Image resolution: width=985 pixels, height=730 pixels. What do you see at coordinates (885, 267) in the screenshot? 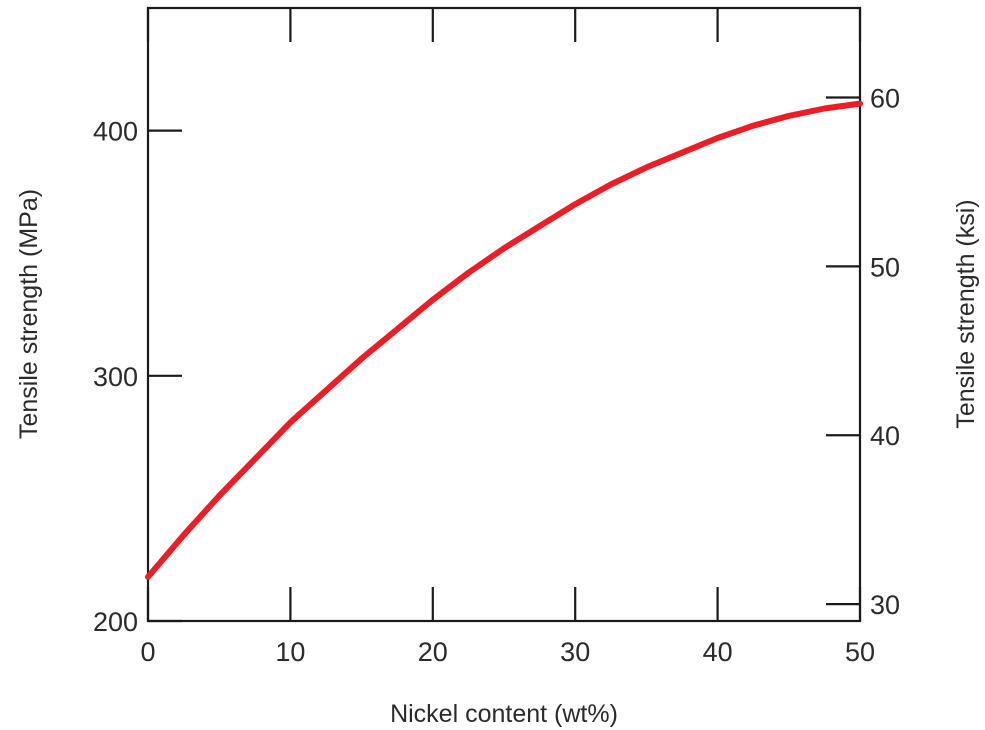
I see `y-tick-label-right: 50` at bounding box center [885, 267].